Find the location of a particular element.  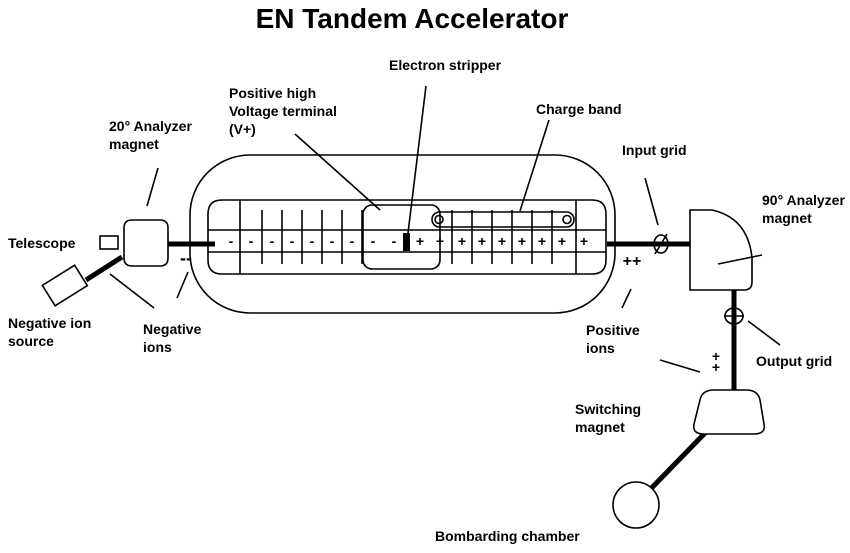

charge-band-pulley-left is located at coordinates (439, 219).